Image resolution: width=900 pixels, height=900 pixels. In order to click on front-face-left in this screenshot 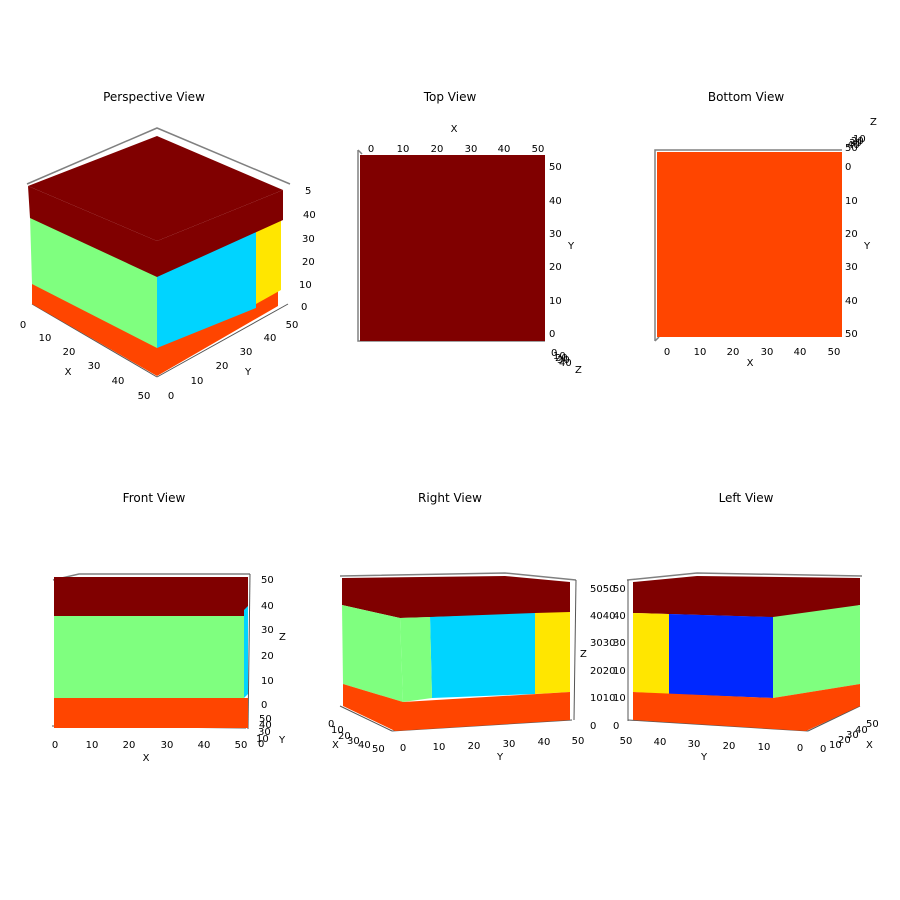, I will do `click(416, 659)`.